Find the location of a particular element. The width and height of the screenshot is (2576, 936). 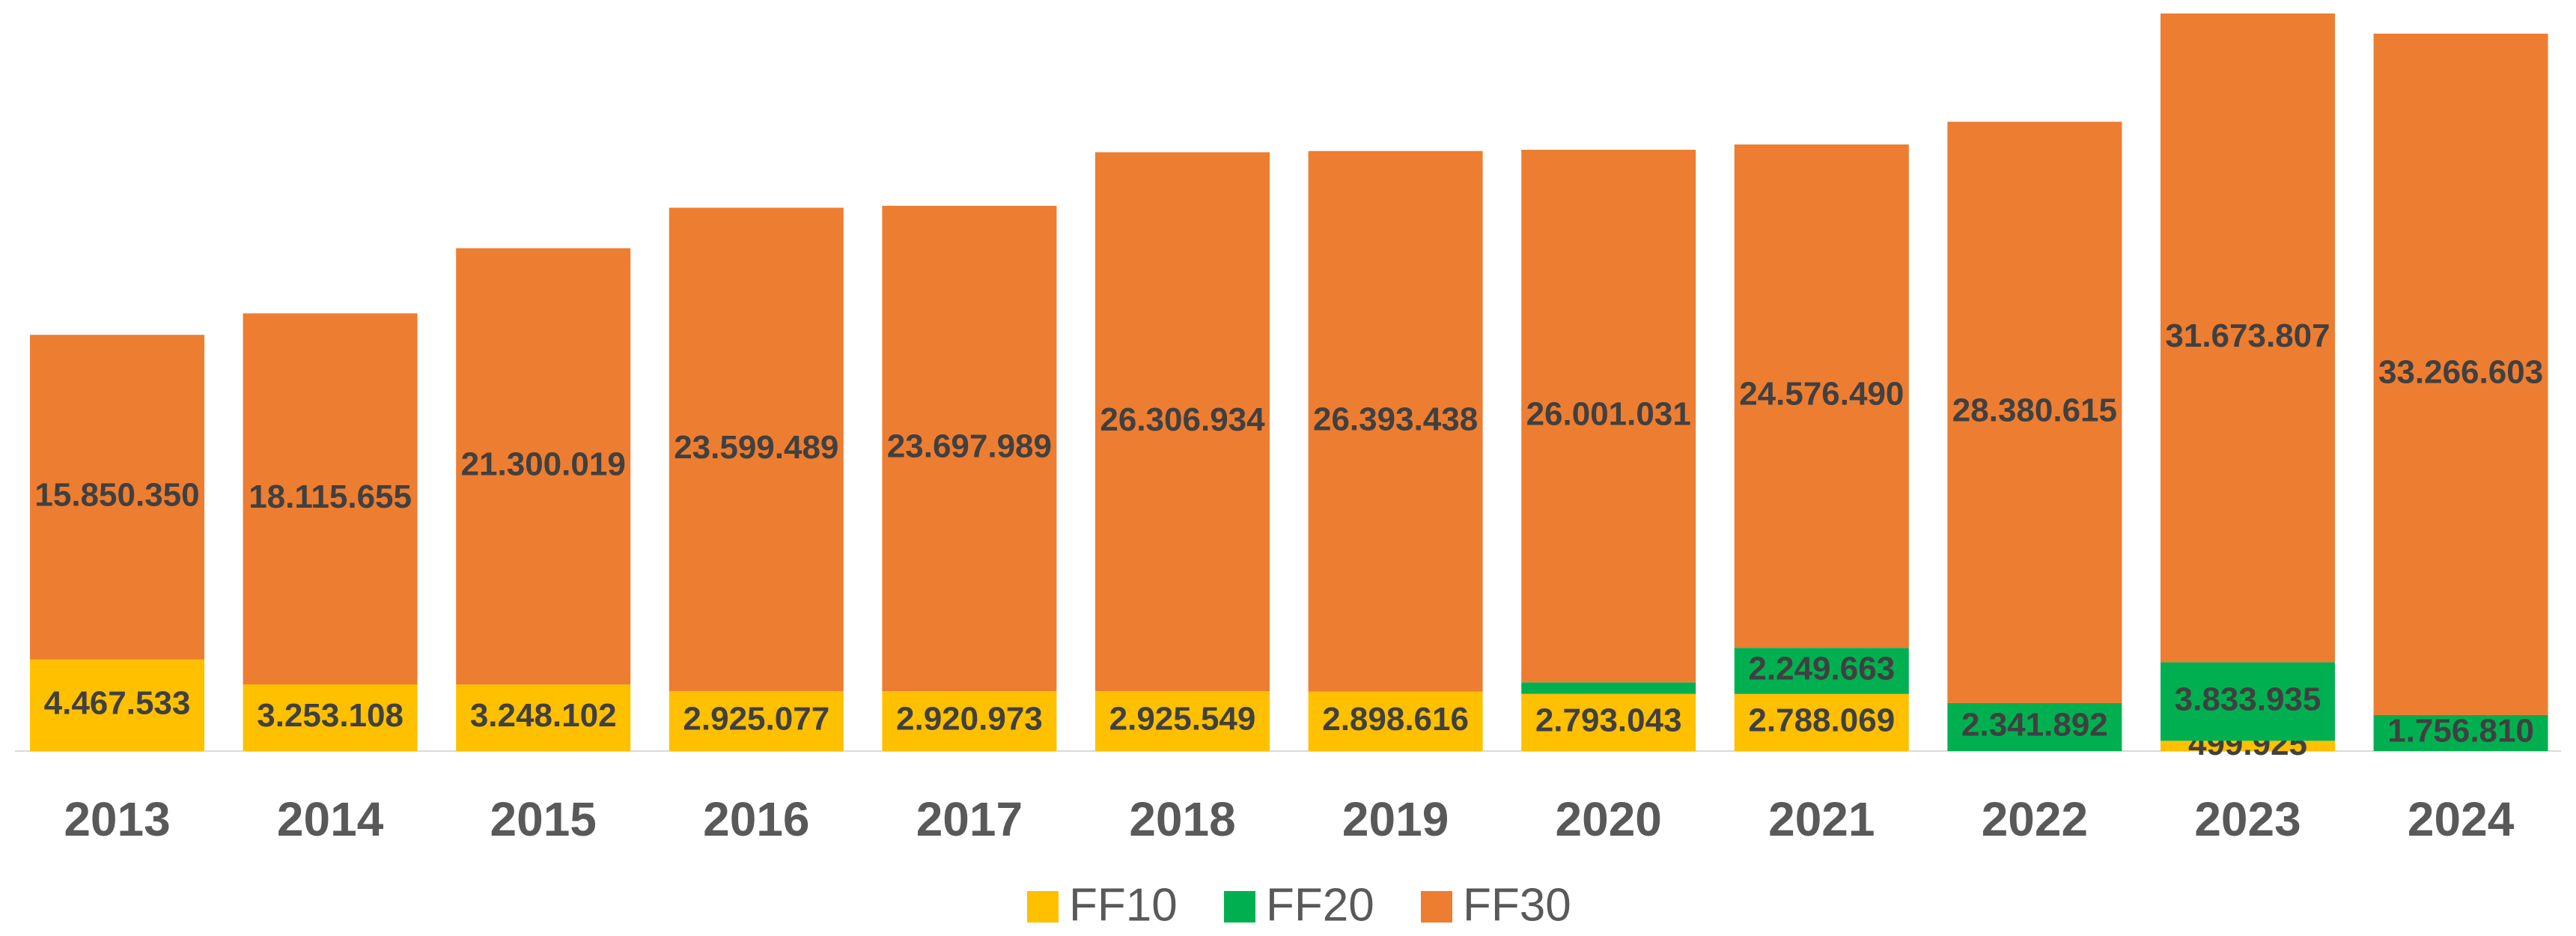

legend-label: FF30 is located at coordinates (1517, 905).